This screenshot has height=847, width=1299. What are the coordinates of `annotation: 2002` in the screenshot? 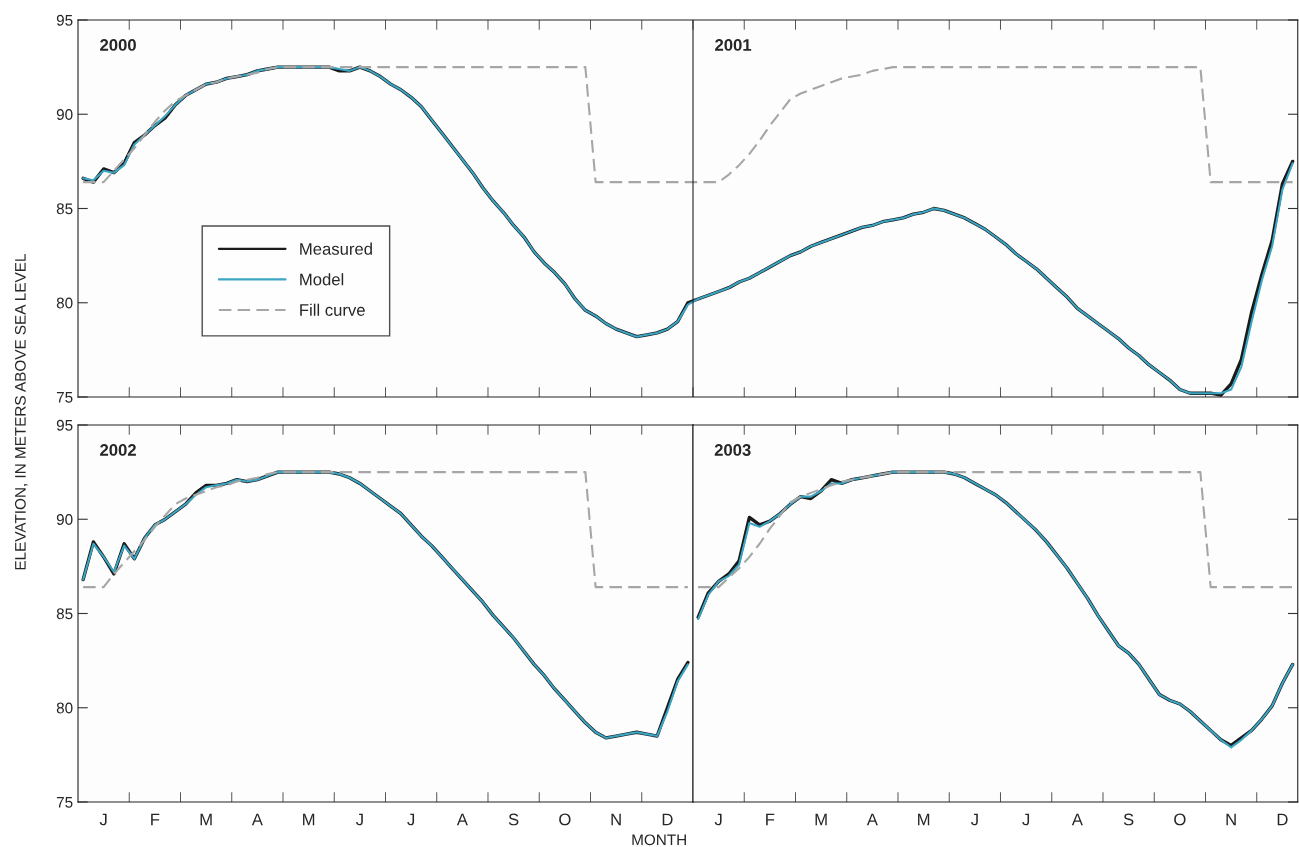 It's located at (118, 450).